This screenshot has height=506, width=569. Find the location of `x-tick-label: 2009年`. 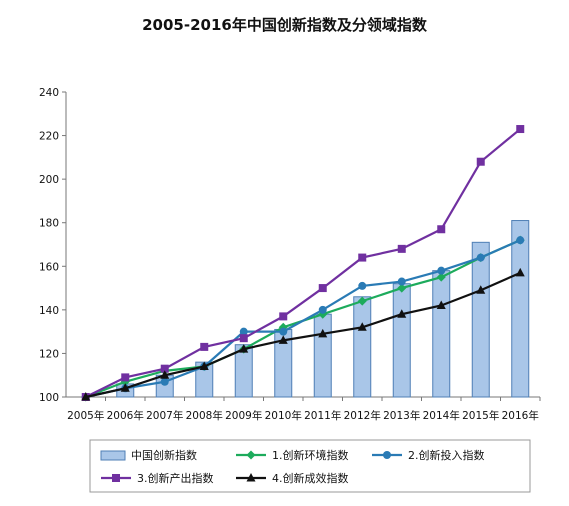

x-tick-label: 2009年 is located at coordinates (243, 415).